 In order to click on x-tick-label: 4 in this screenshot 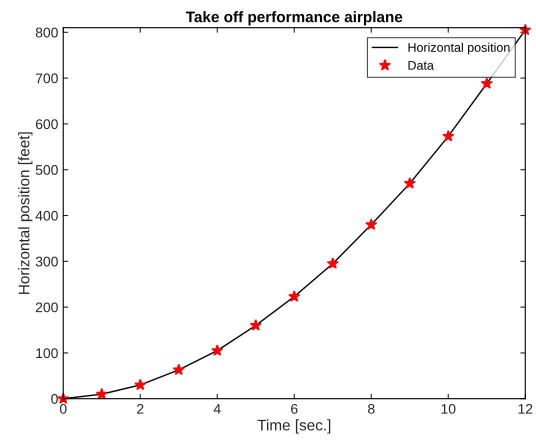, I will do `click(217, 409)`.